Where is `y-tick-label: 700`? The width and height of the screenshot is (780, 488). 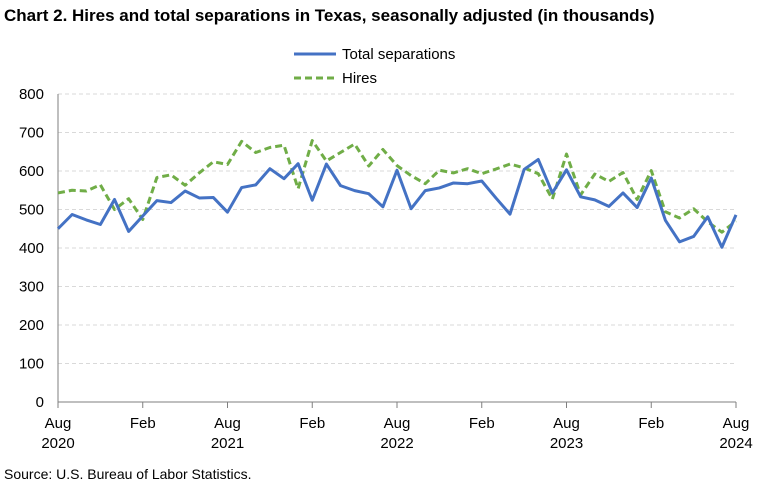
y-tick-label: 700 is located at coordinates (31, 133).